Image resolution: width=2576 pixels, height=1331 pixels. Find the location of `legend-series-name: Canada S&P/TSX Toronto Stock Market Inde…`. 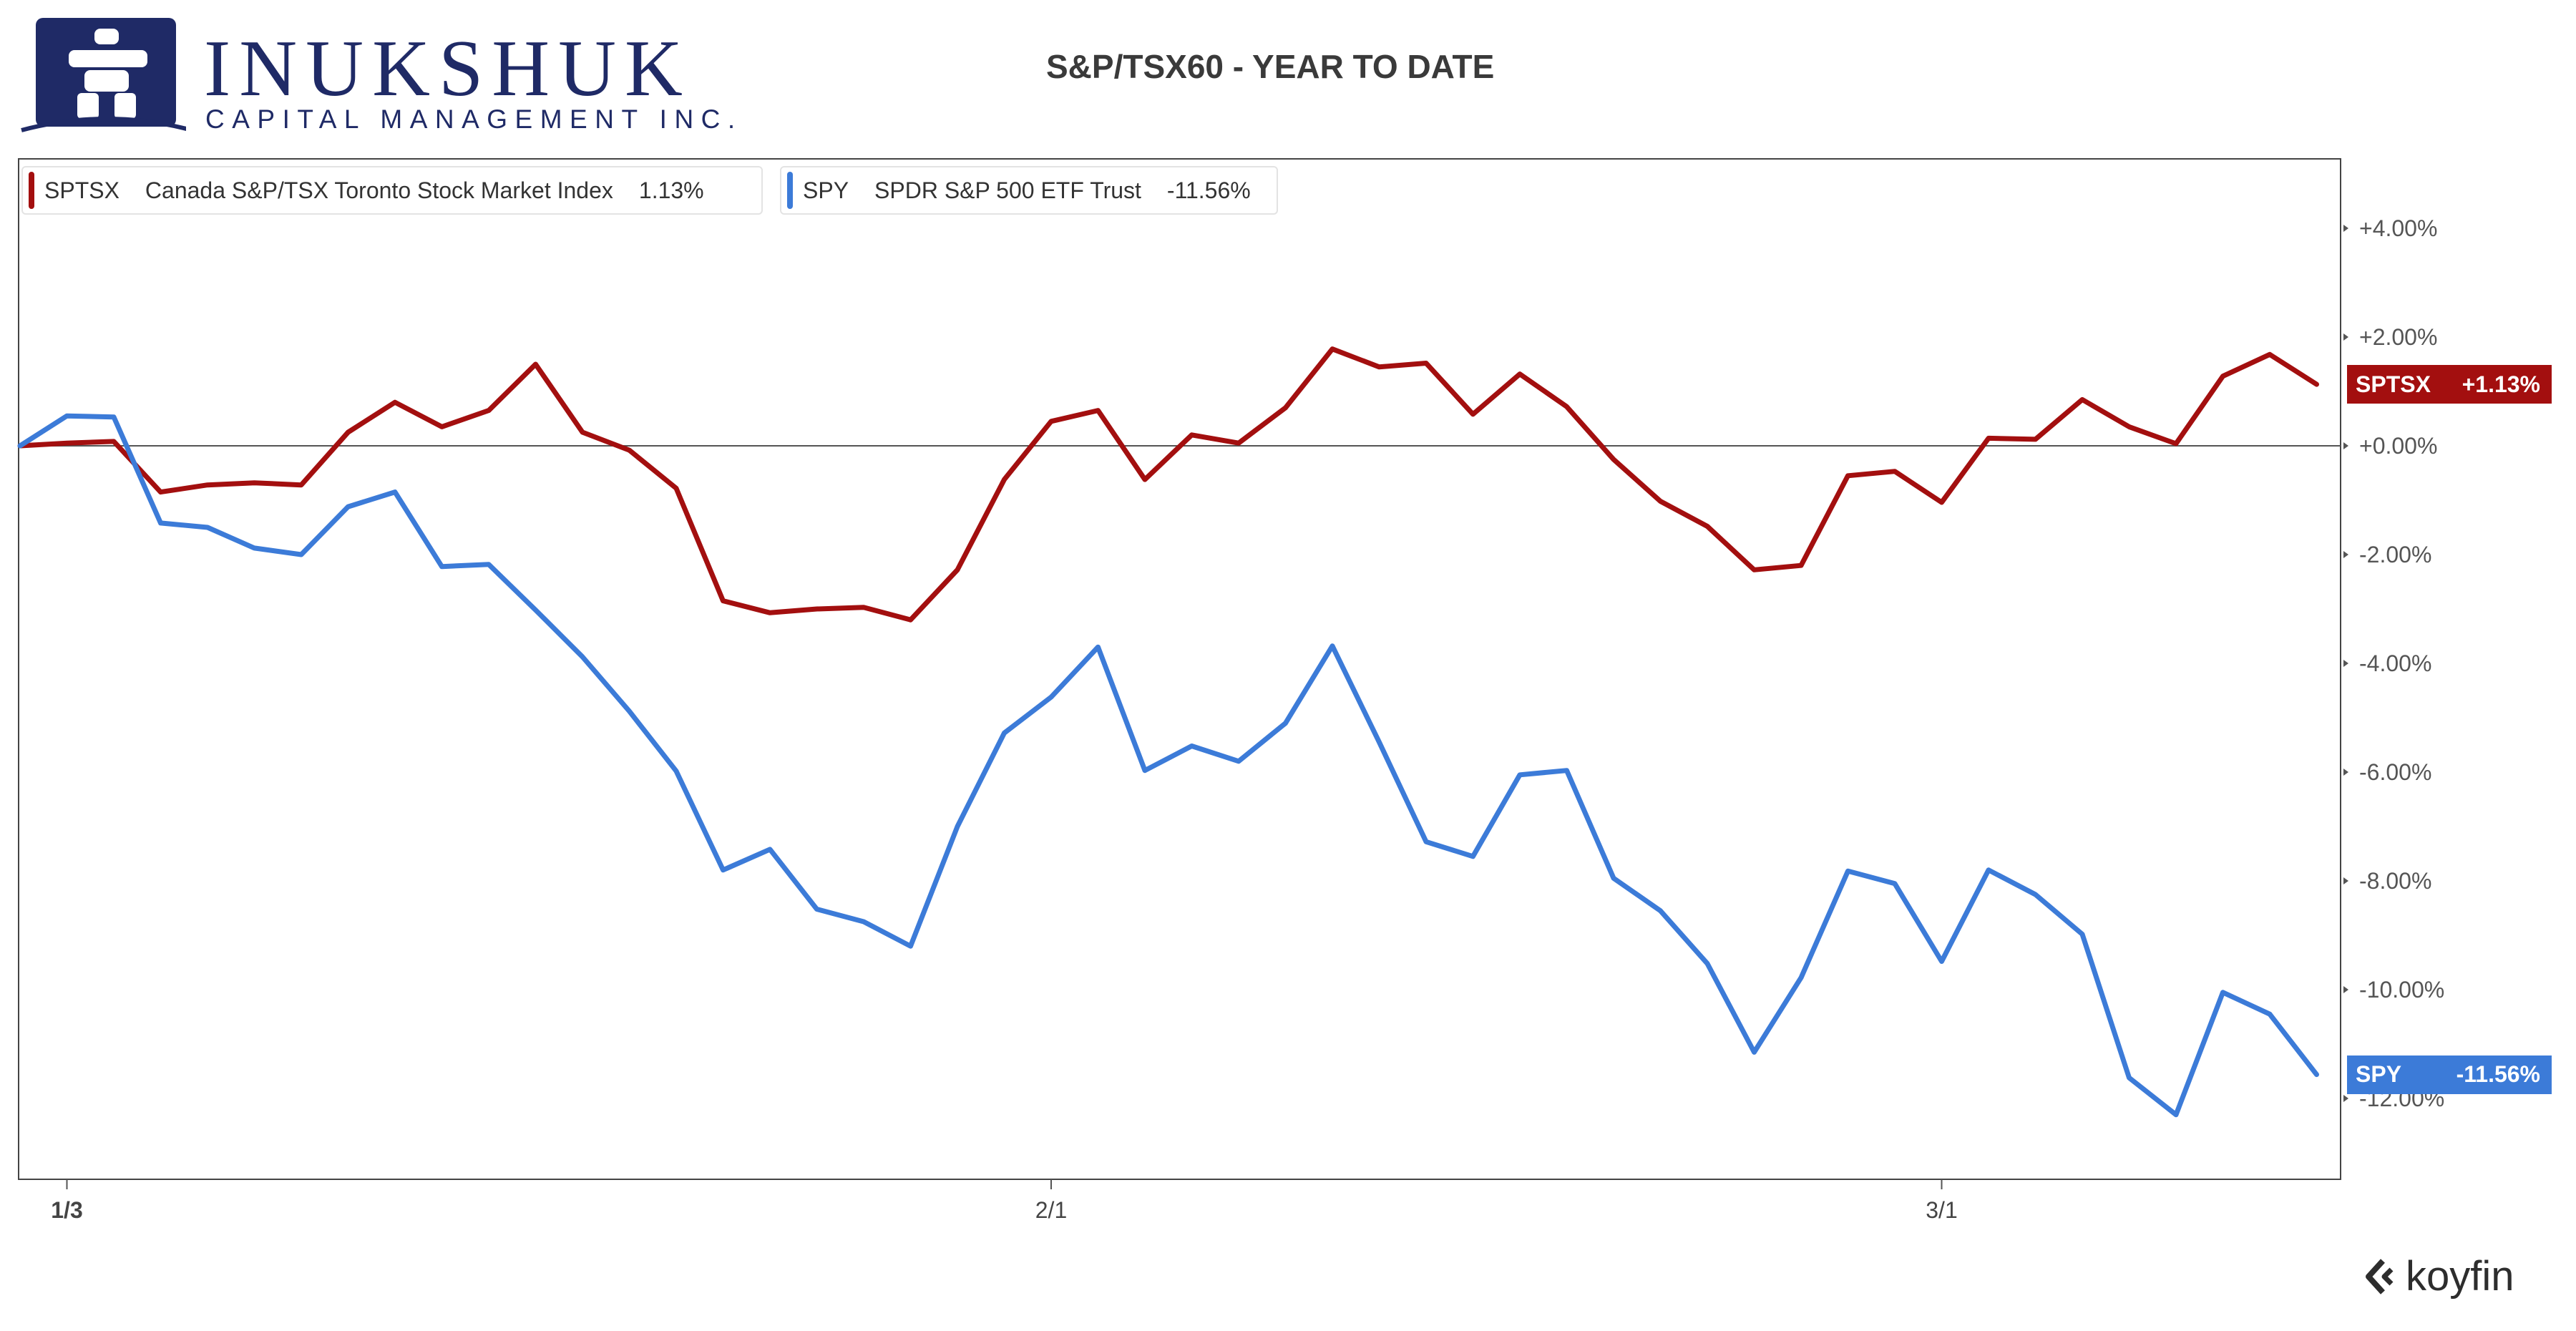

legend-series-name: Canada S&P/TSX Toronto Stock Market Inde… is located at coordinates (379, 190).